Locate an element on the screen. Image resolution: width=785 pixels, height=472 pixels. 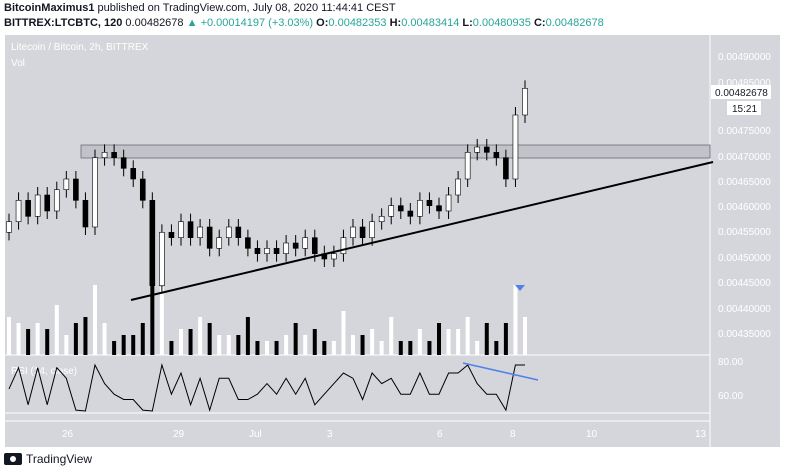
current-price-badge is located at coordinates (741, 92).